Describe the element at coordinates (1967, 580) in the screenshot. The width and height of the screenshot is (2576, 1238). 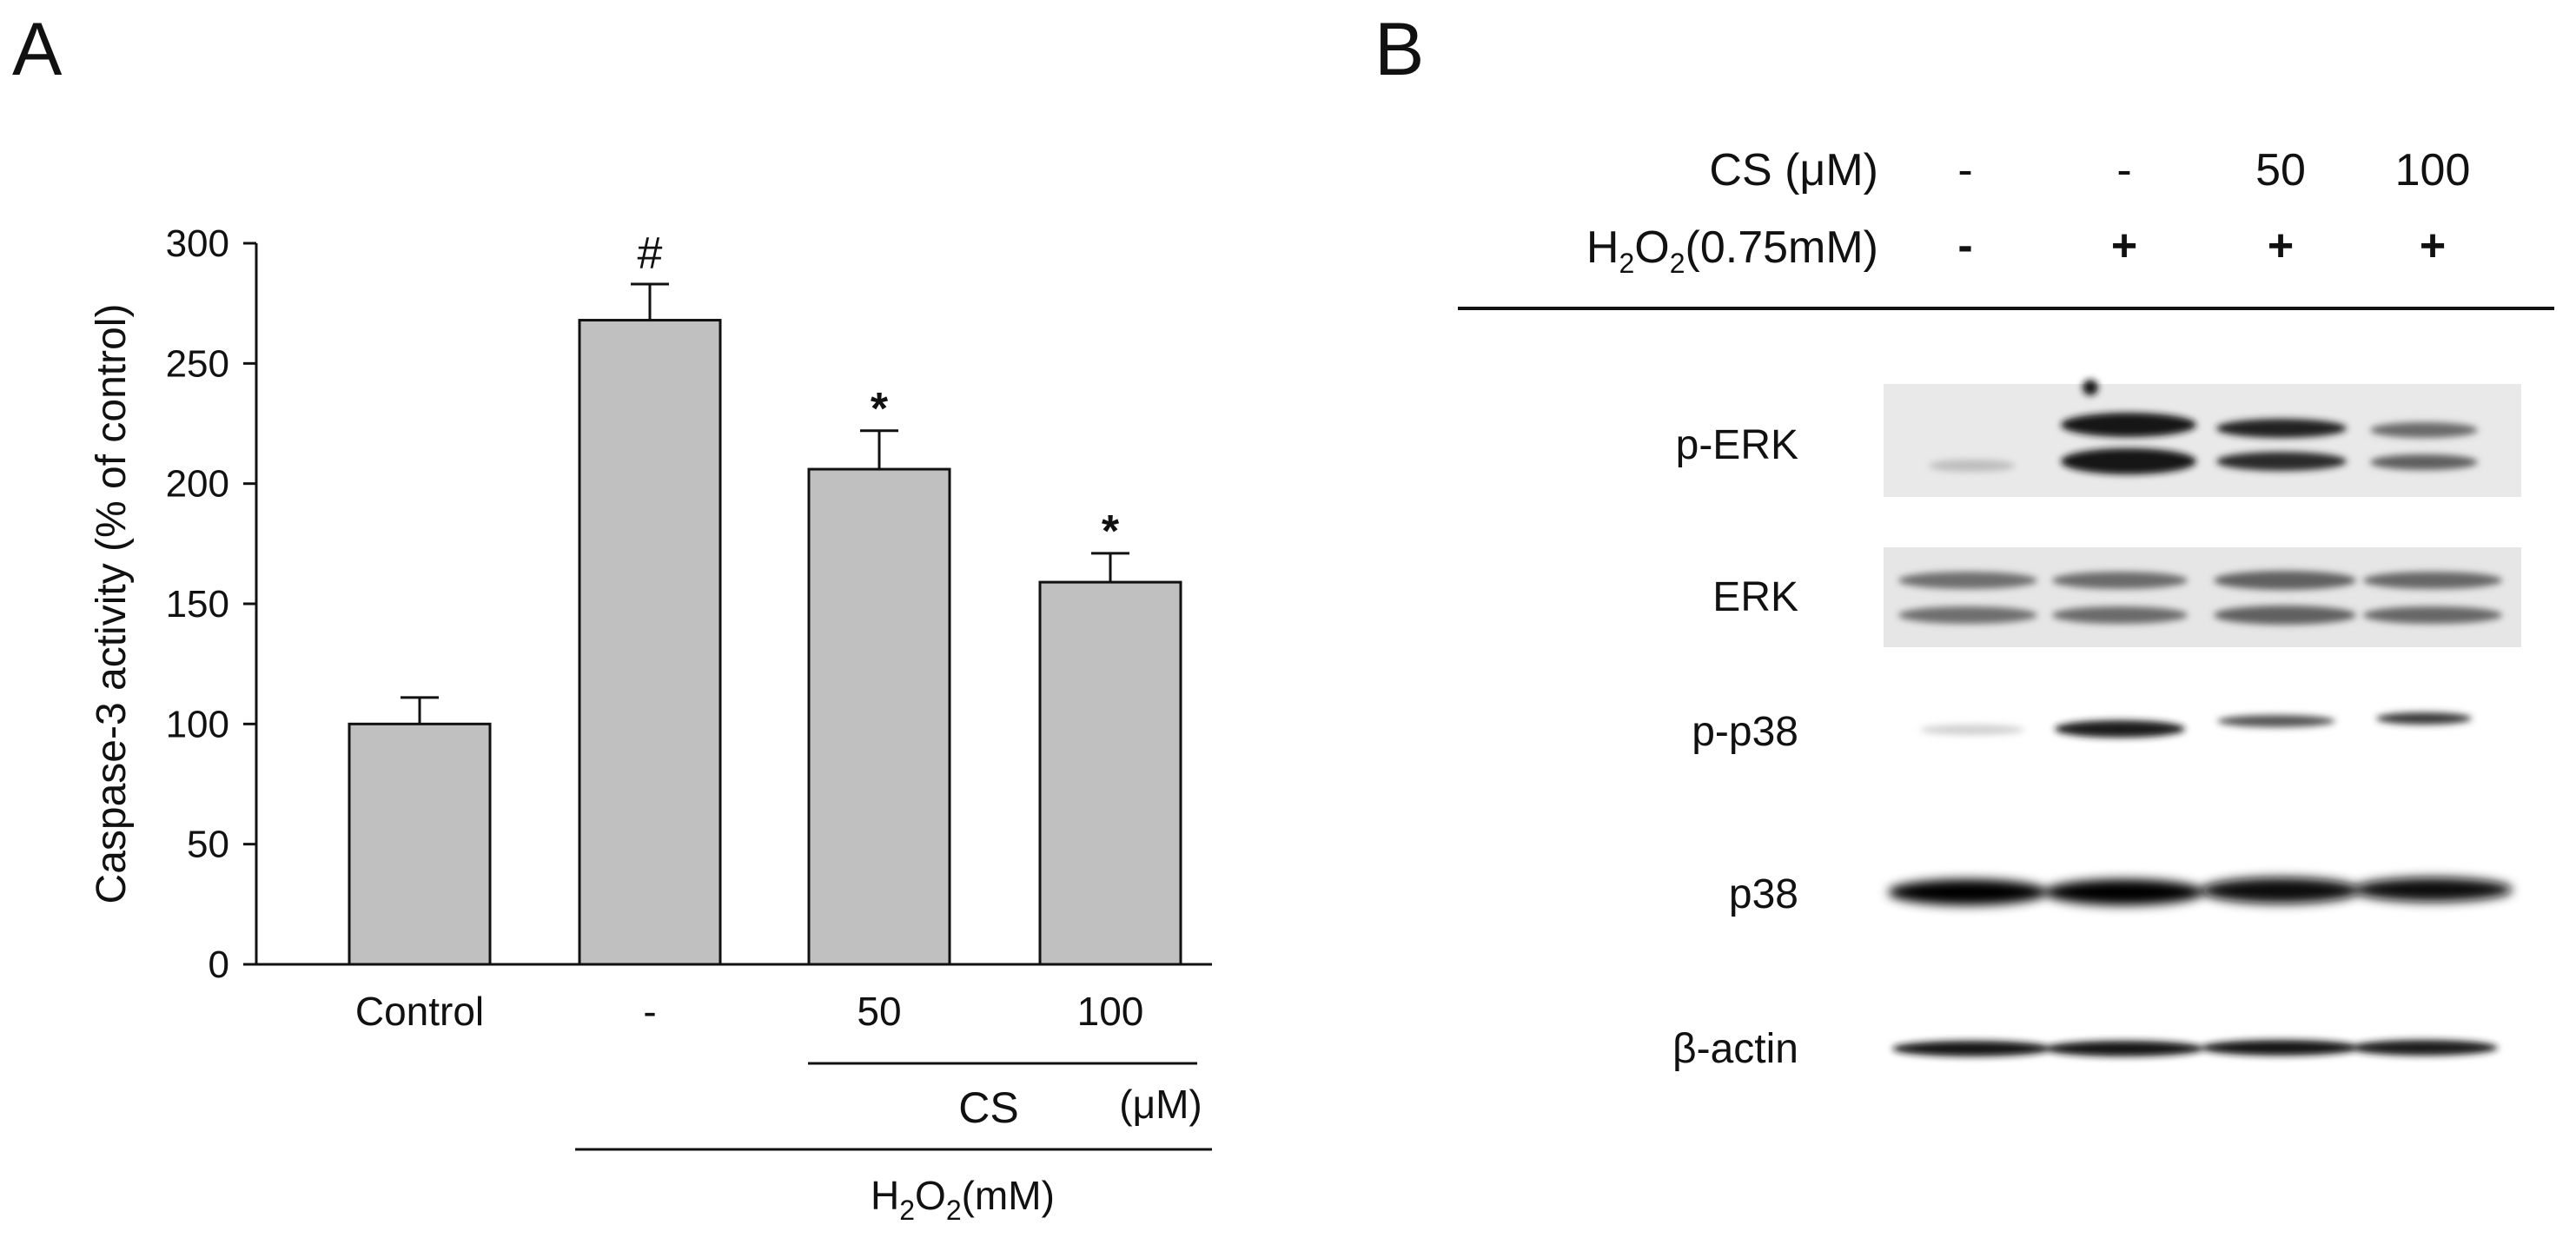
I see `band-erk-1a` at that location.